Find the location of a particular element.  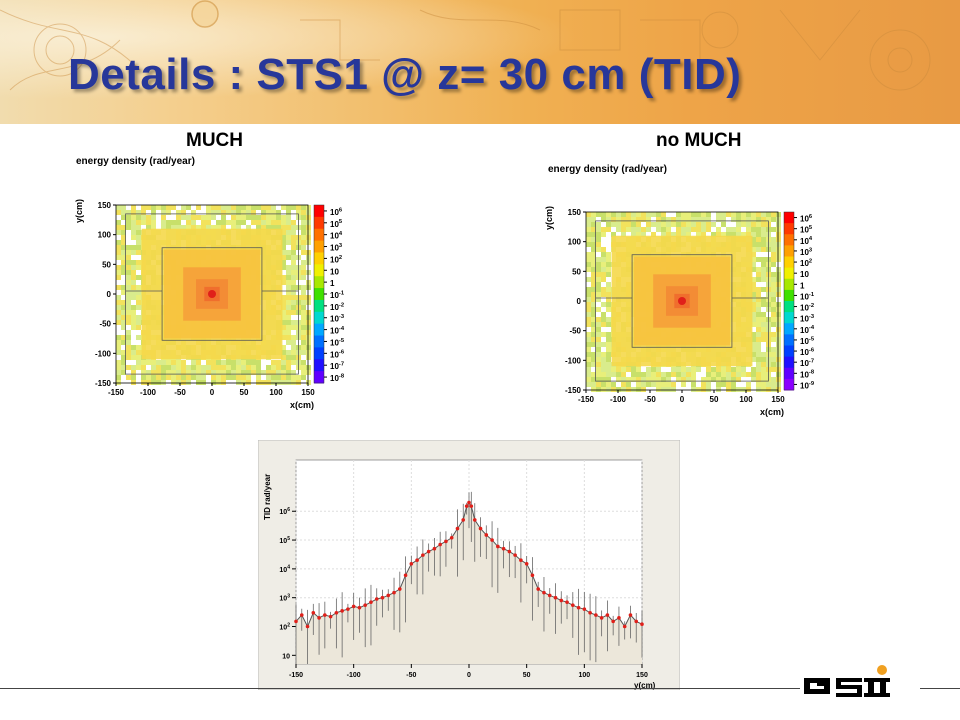

colorbar-tick-label: 10 is located at coordinates (334, 271).